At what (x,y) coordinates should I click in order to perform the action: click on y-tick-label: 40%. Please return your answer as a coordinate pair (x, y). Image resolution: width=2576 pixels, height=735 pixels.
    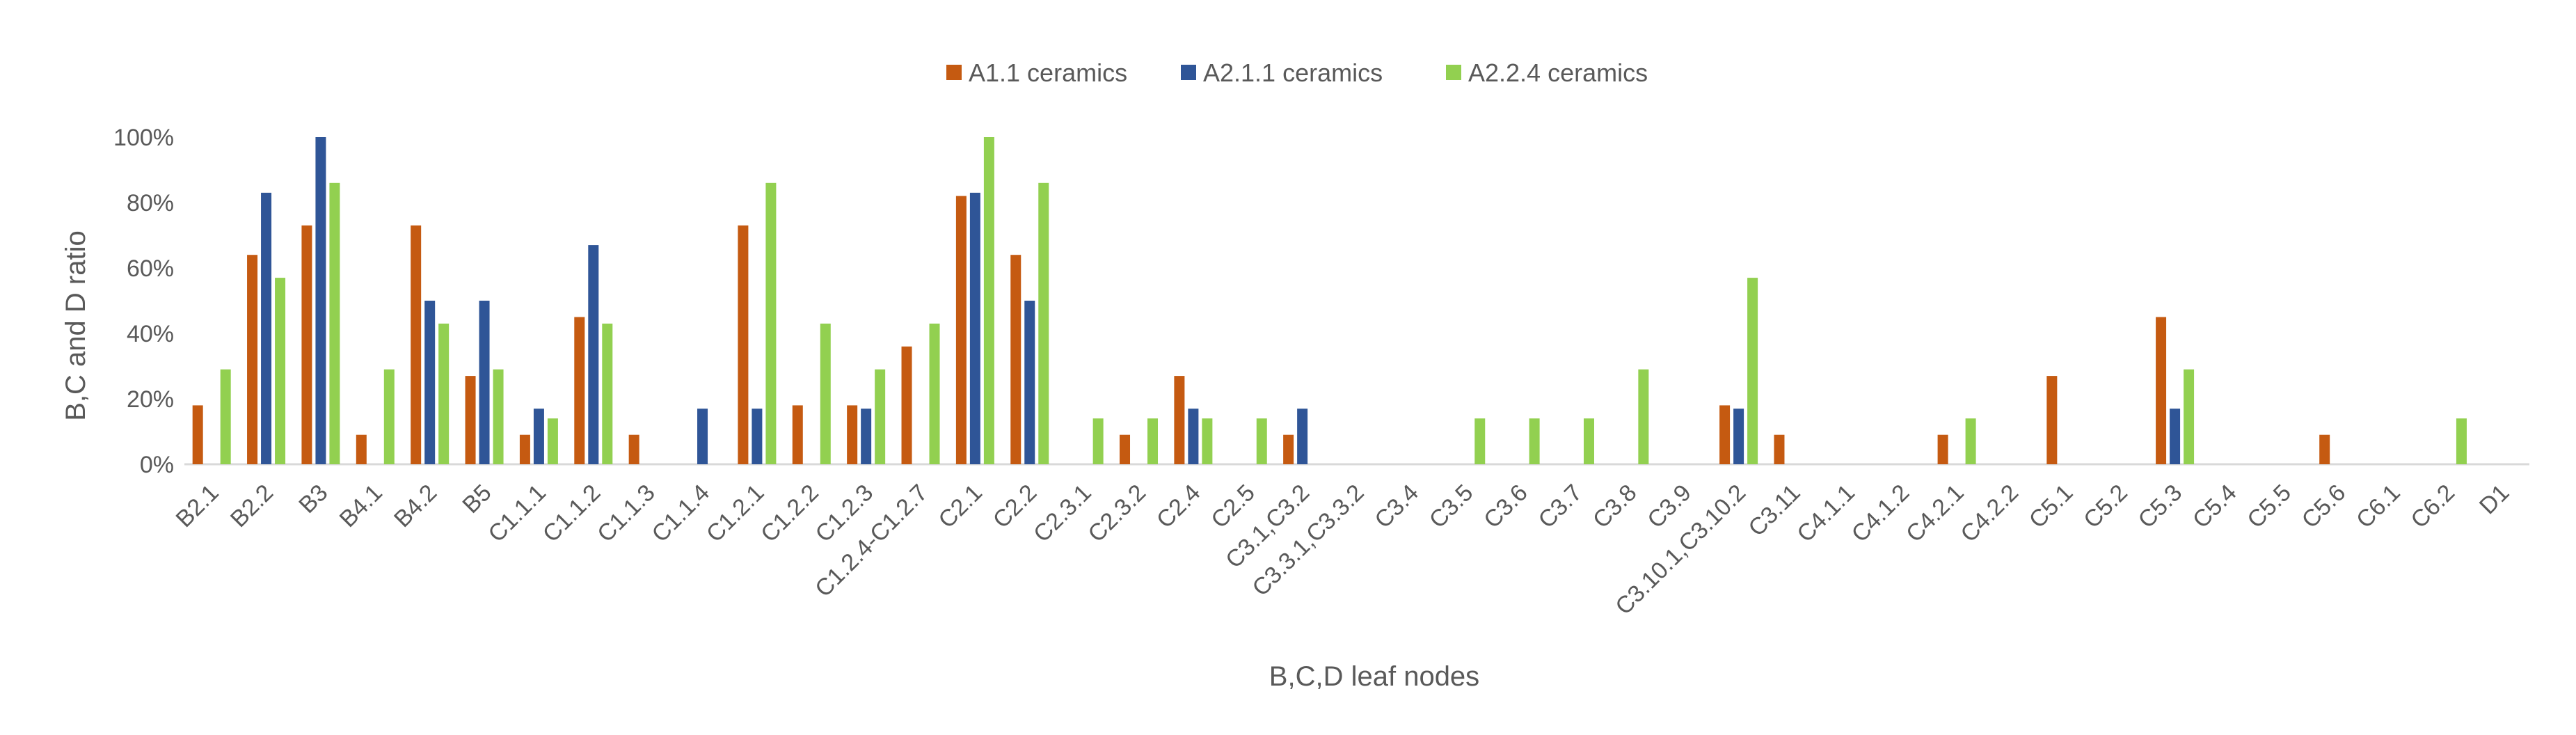
    Looking at the image, I should click on (150, 334).